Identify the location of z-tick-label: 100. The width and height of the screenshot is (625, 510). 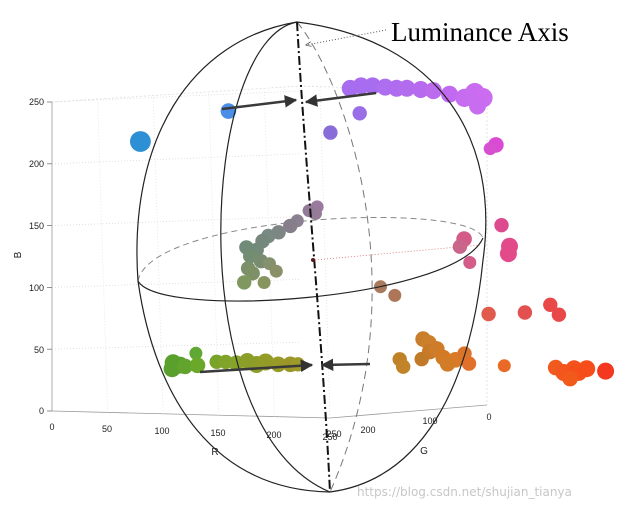
(36, 288).